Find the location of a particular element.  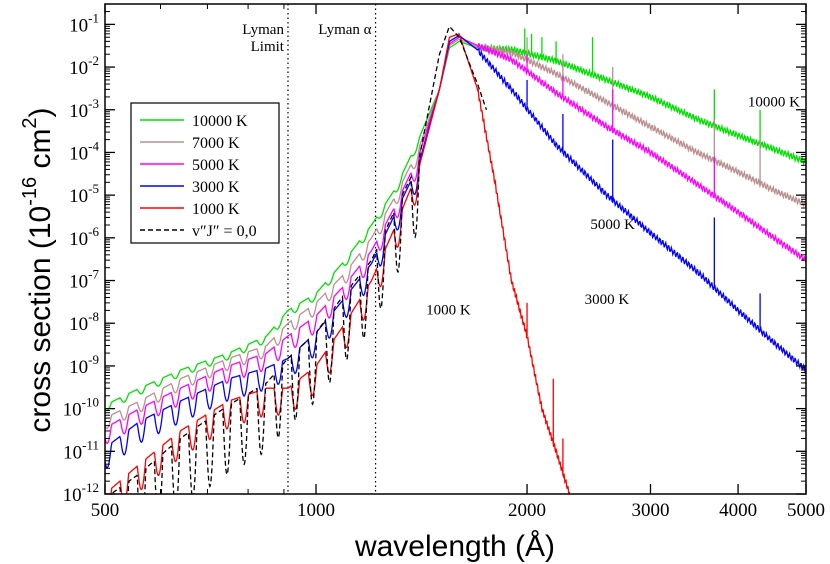

reference-line-label: Lyman α is located at coordinates (344, 30).